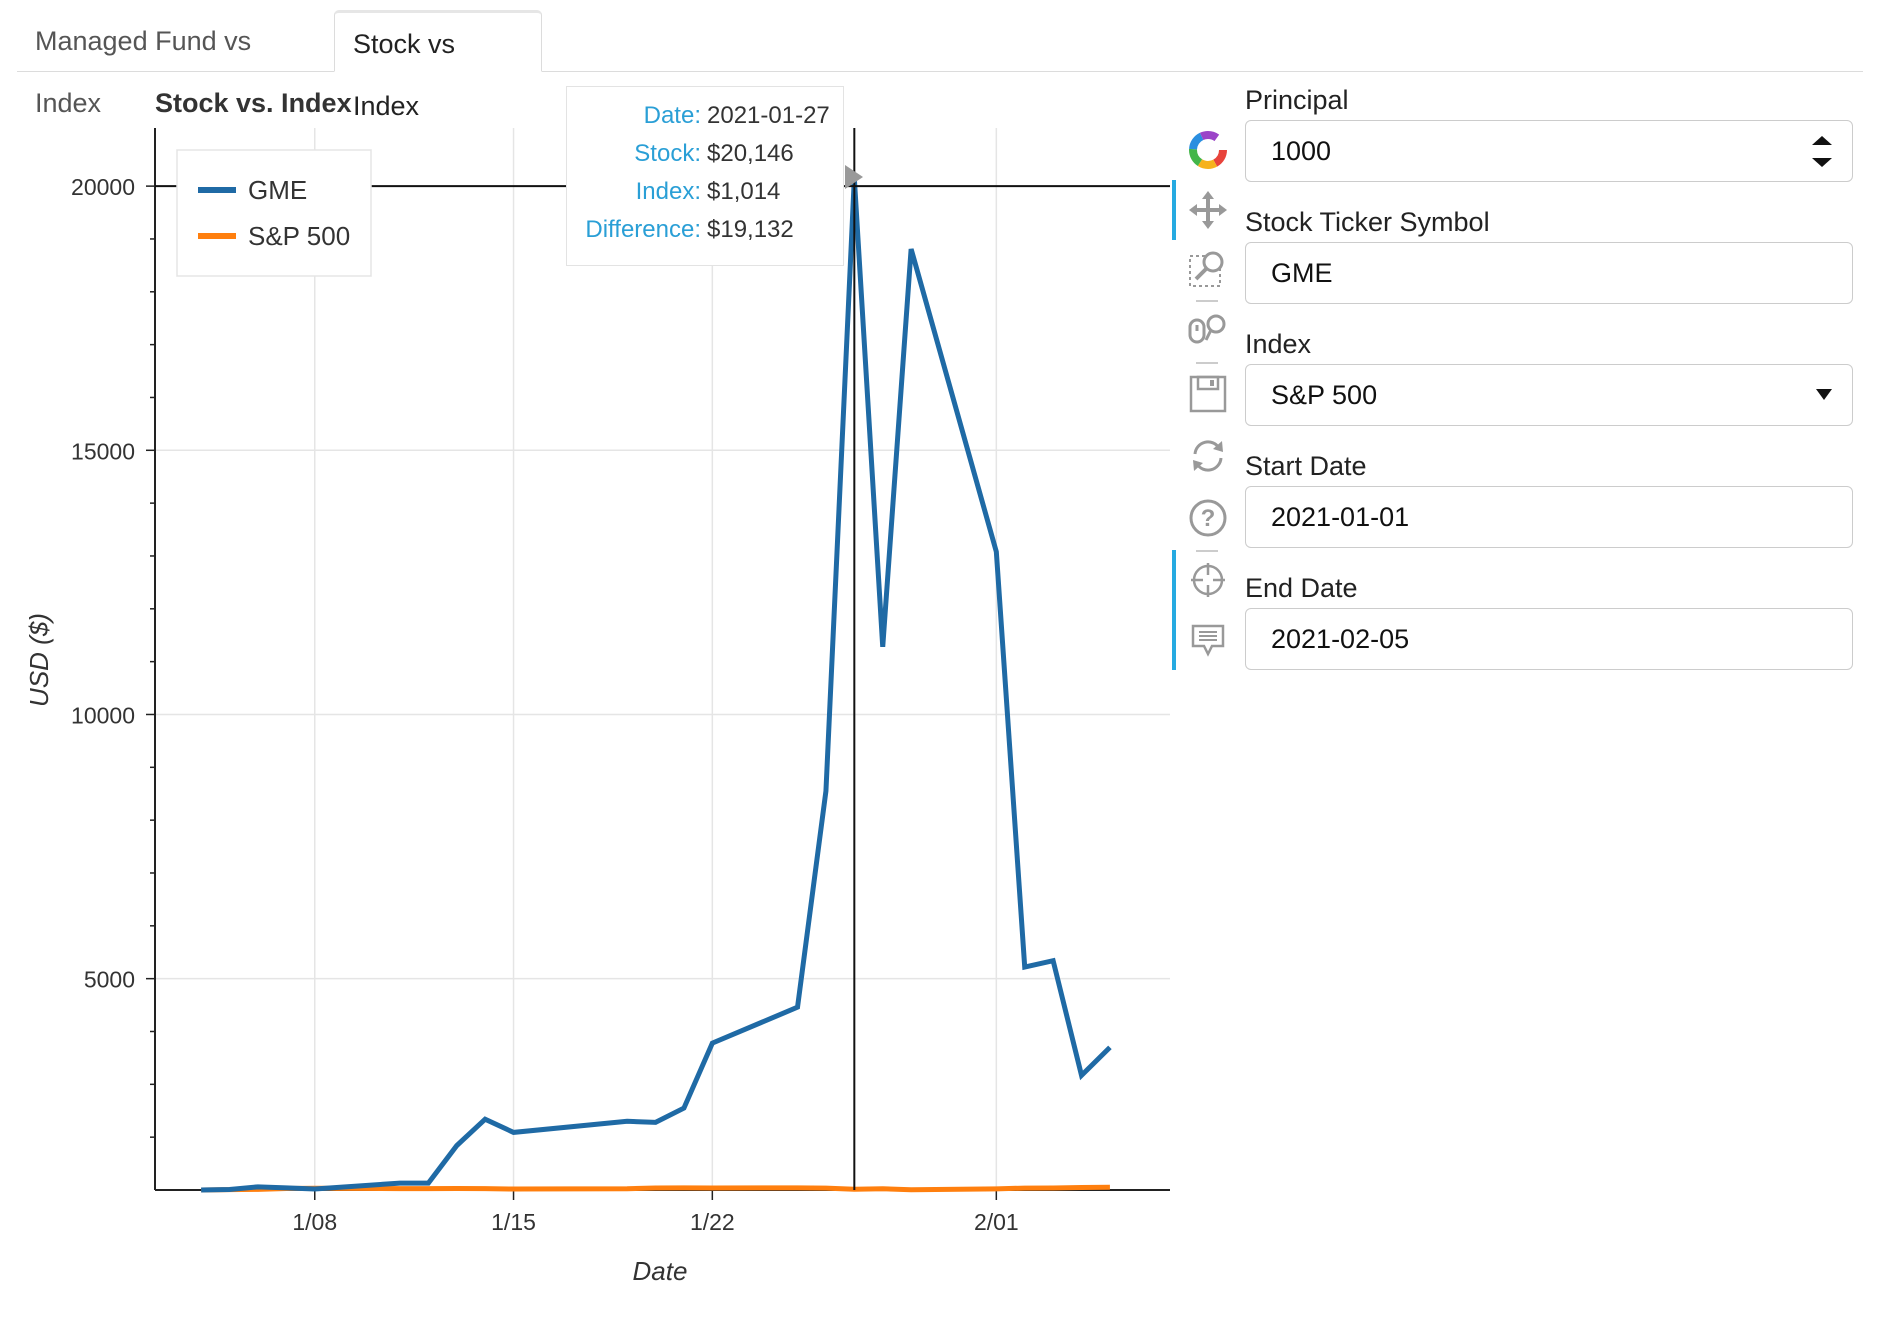  What do you see at coordinates (1324, 395) in the screenshot?
I see `index-value: S&P 500` at bounding box center [1324, 395].